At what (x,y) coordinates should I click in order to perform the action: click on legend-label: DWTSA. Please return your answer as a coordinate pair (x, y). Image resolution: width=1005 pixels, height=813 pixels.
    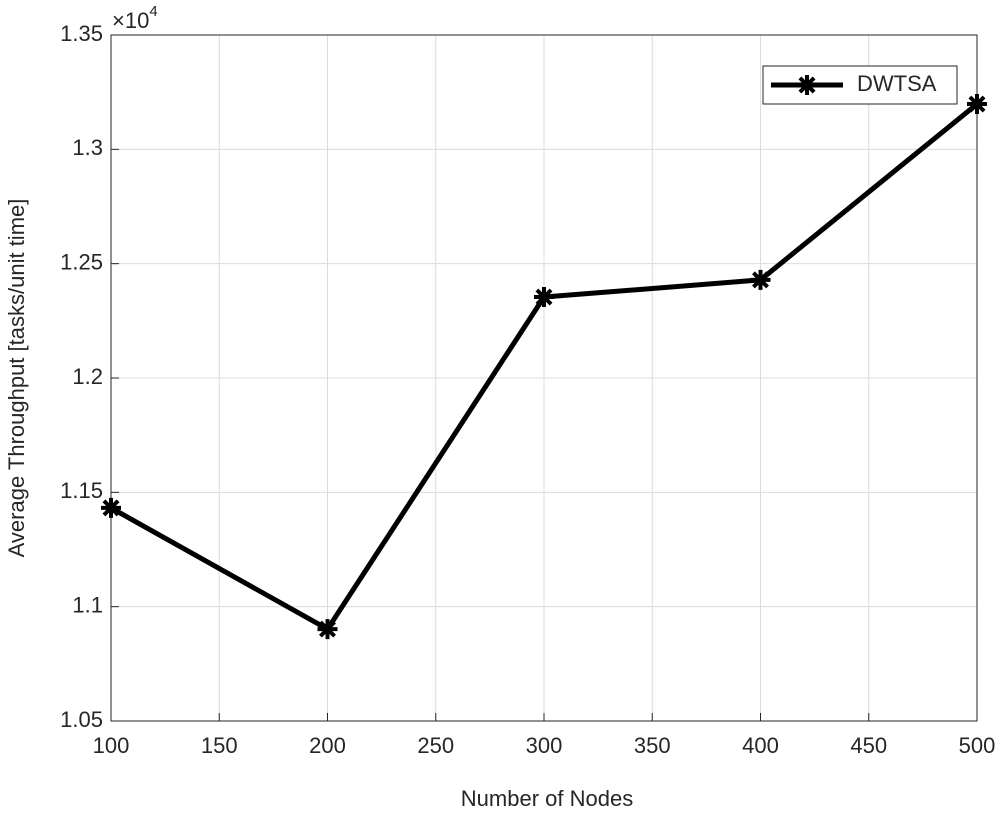
    Looking at the image, I should click on (897, 83).